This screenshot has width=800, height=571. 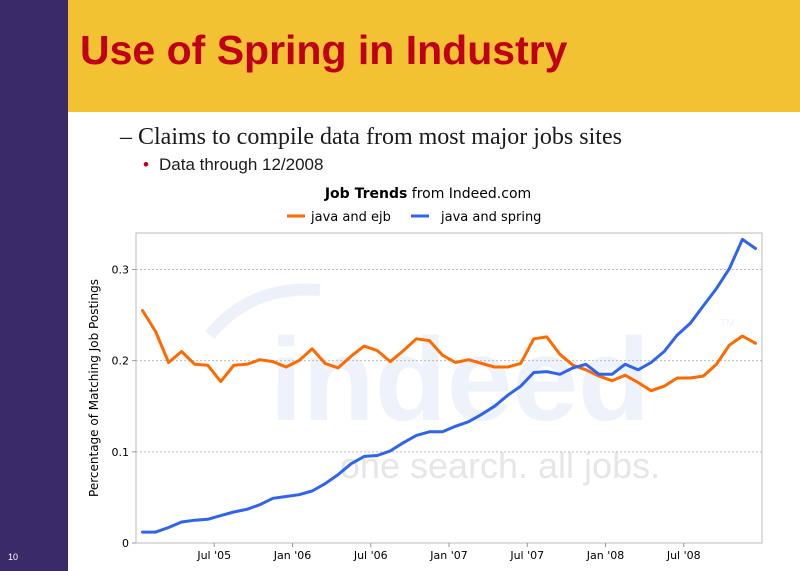 I want to click on chart-legend: java and ejb java and spring, so click(x=414, y=217).